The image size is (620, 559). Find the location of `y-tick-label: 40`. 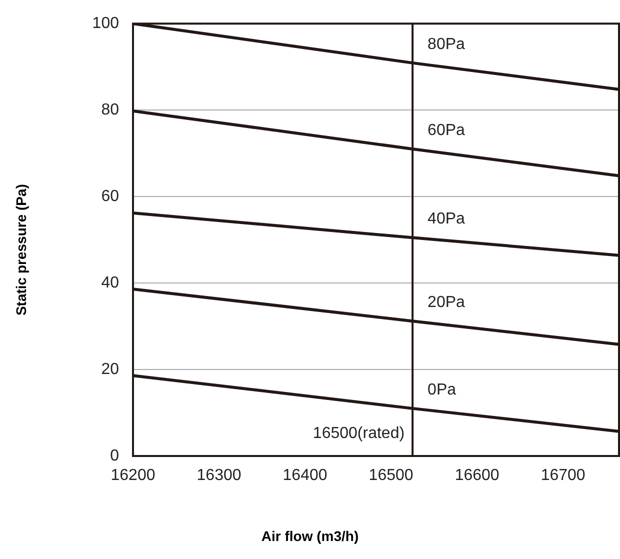

y-tick-label: 40 is located at coordinates (110, 283).